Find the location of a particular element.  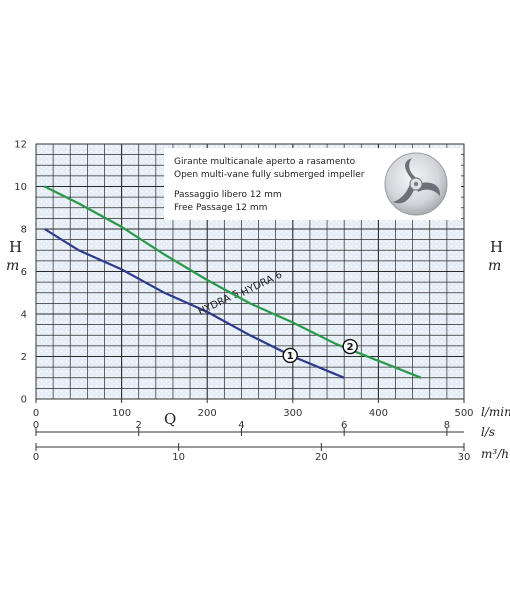

x-tick-label: 20 is located at coordinates (321, 457).